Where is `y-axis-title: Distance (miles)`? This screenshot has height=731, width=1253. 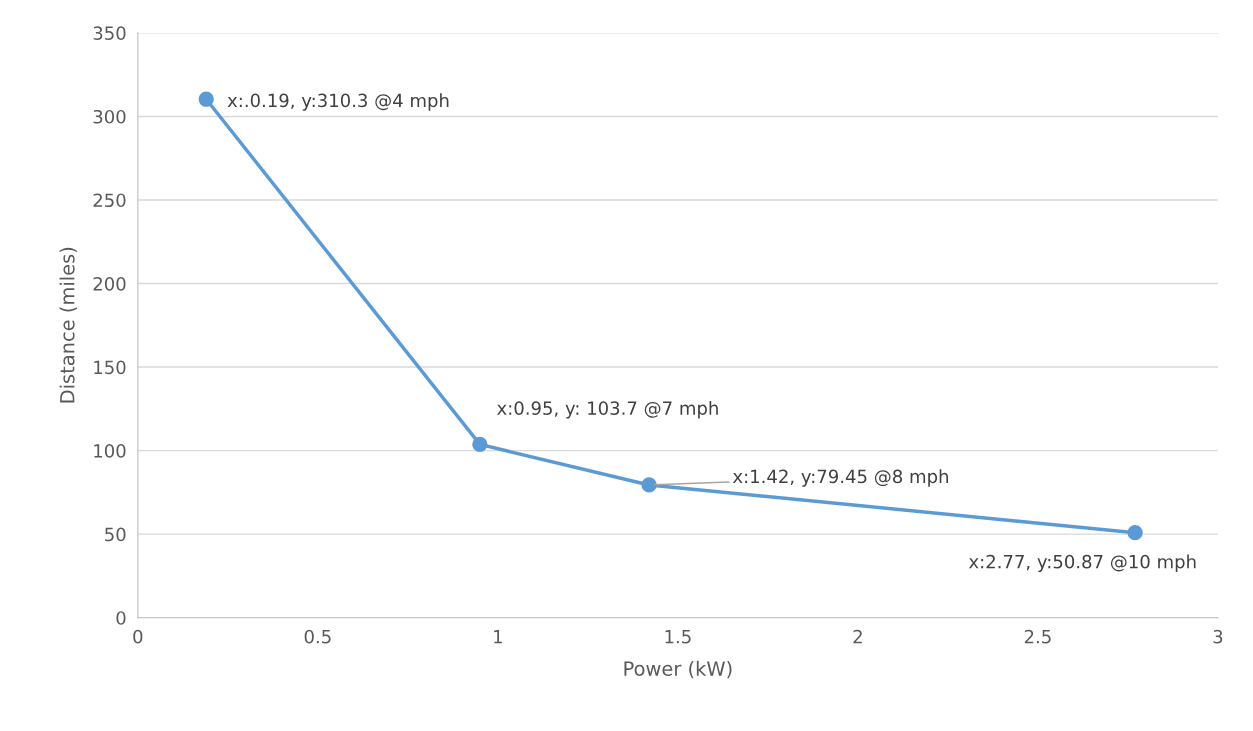
y-axis-title: Distance (miles) is located at coordinates (68, 325).